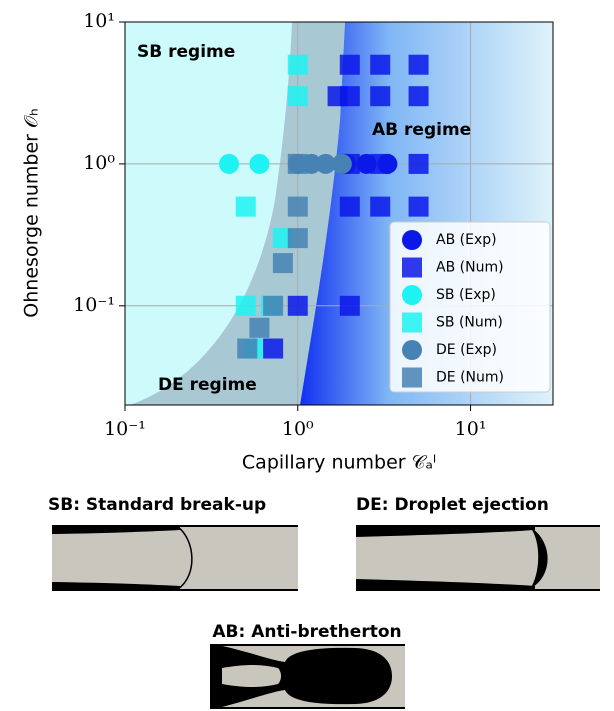 The image size is (614, 711). Describe the element at coordinates (306, 632) in the screenshot. I see `panel-title: AB: Anti-bretherton` at that location.